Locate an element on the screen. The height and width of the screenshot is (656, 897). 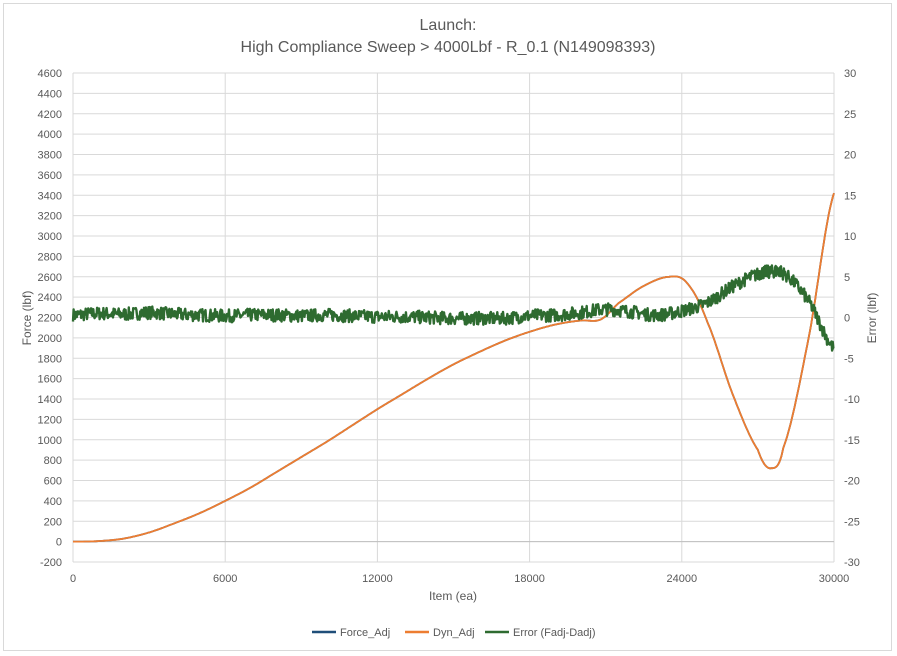
y2-tick-label: 0 is located at coordinates (847, 319).